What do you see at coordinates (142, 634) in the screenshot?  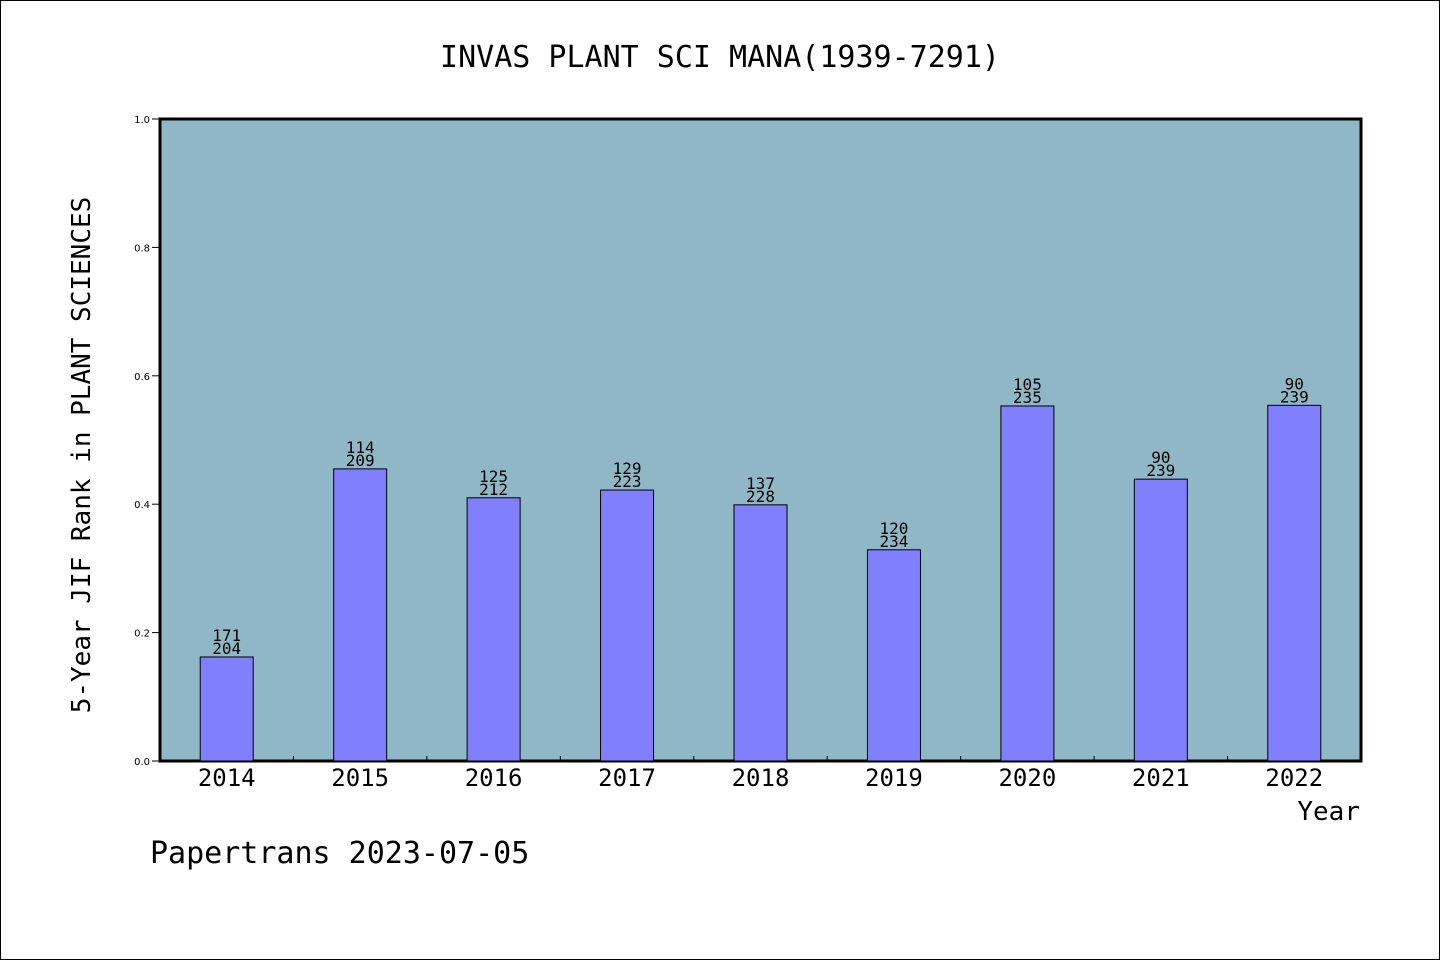 I see `y-tick-label: 0.2` at bounding box center [142, 634].